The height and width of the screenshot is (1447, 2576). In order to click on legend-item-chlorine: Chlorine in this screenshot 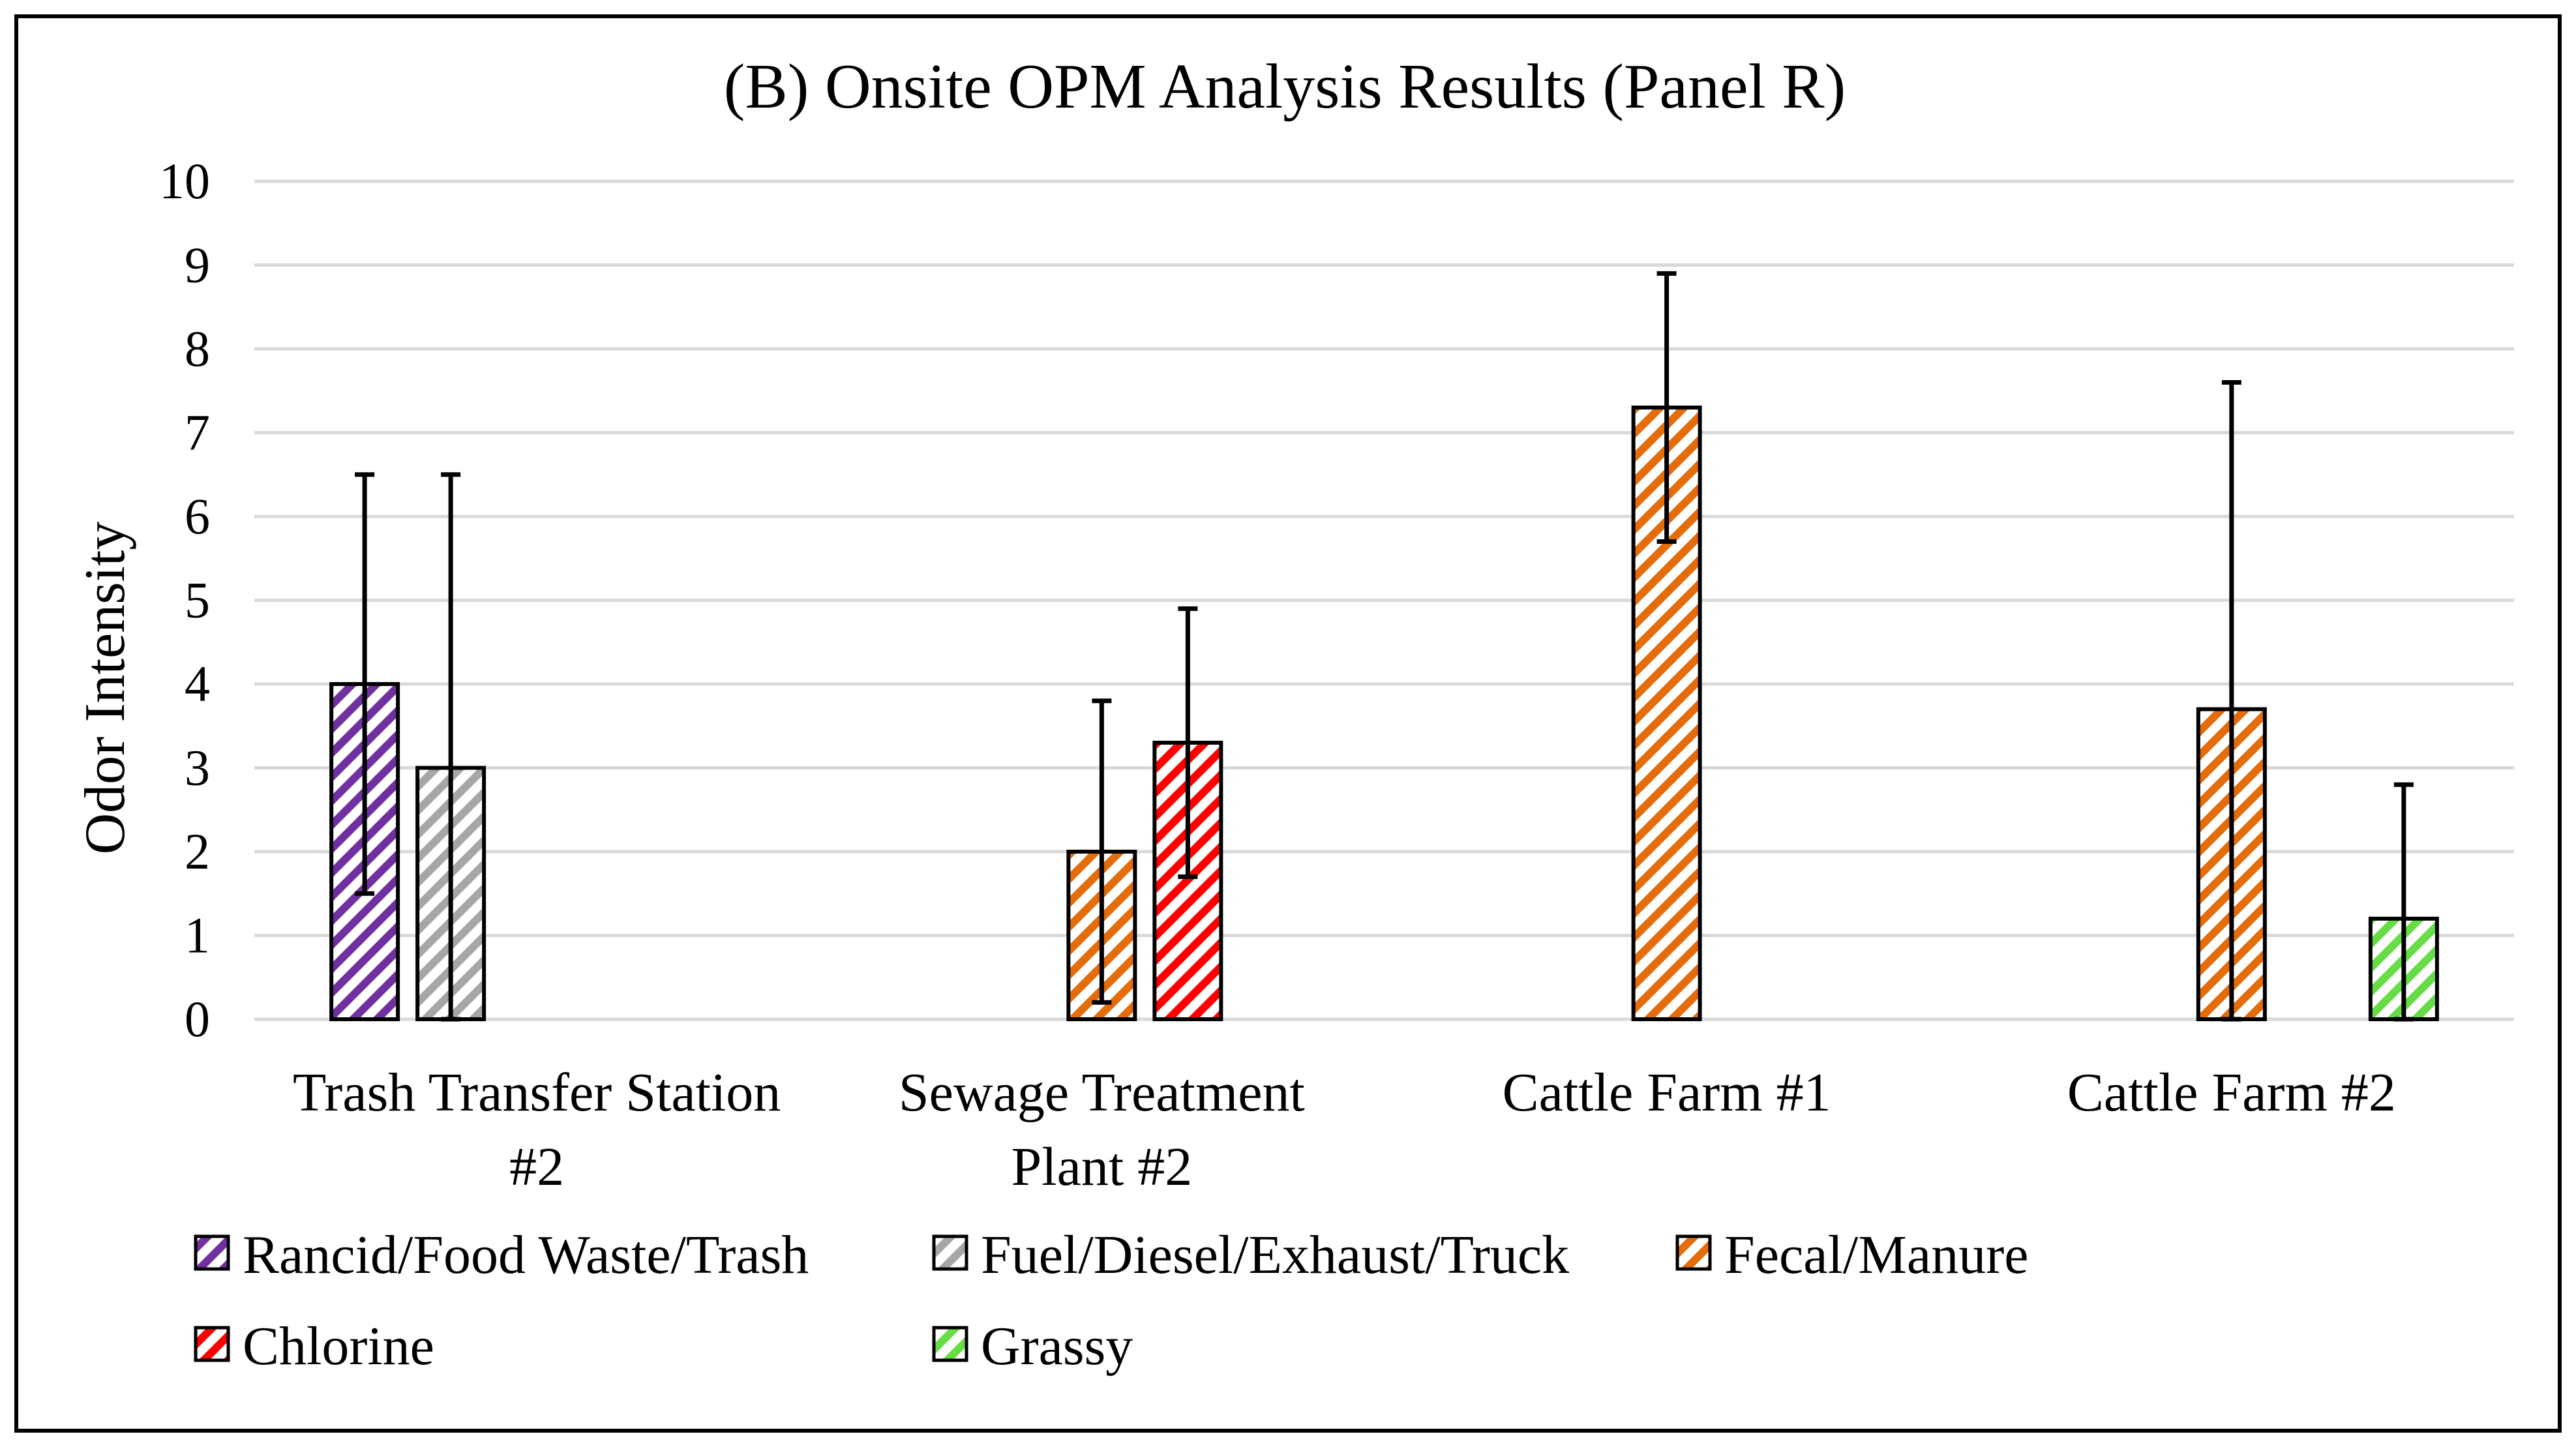, I will do `click(314, 1346)`.